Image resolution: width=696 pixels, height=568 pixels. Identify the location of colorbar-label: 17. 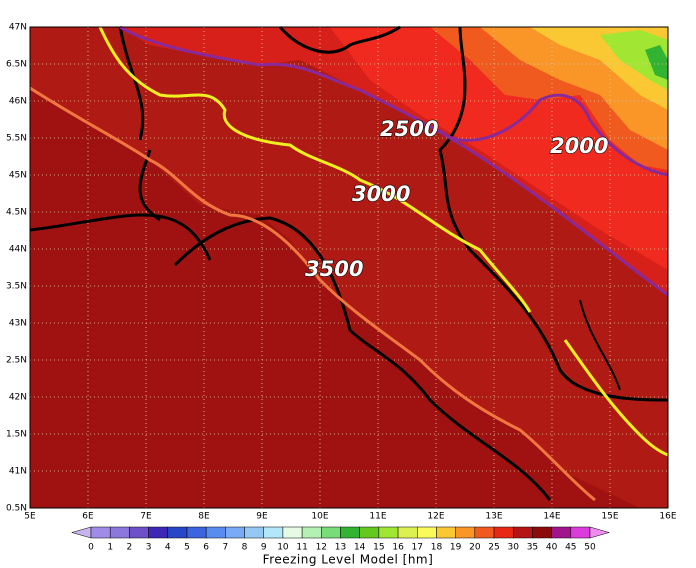
(417, 548).